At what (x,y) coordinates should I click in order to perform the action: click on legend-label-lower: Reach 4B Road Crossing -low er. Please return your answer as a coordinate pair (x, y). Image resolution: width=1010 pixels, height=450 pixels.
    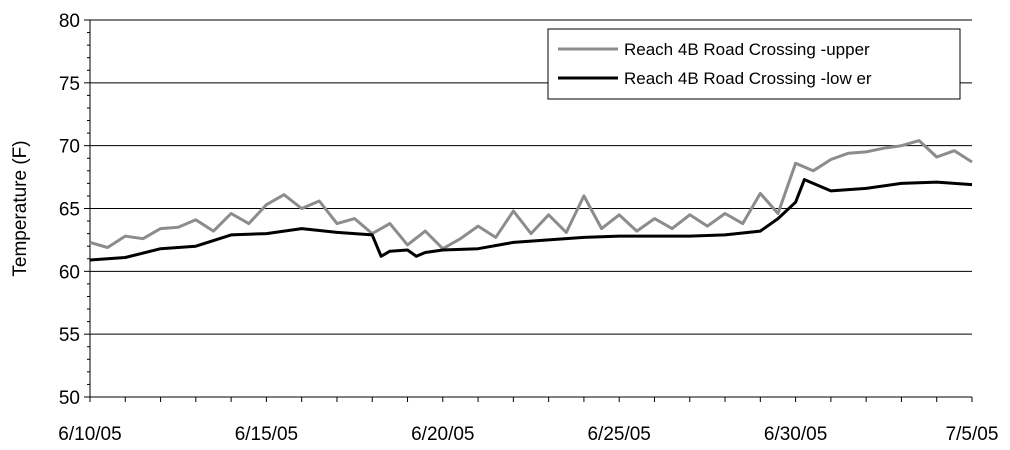
    Looking at the image, I should click on (748, 78).